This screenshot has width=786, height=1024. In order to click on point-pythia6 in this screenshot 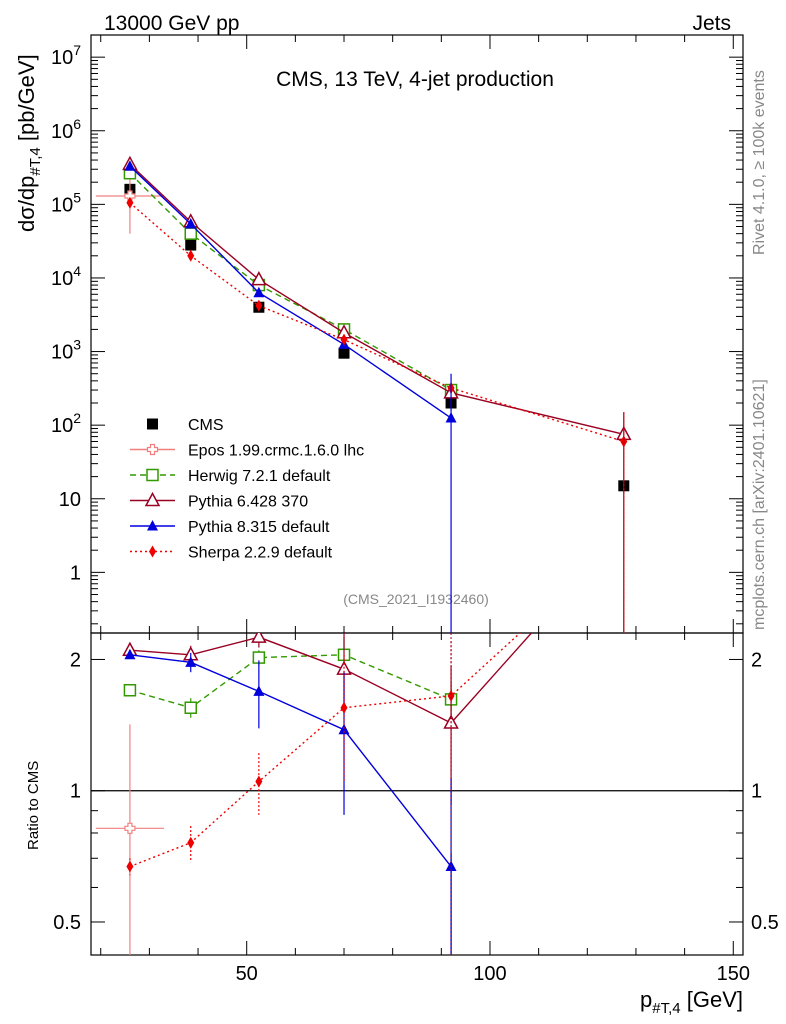, I will do `click(259, 278)`.